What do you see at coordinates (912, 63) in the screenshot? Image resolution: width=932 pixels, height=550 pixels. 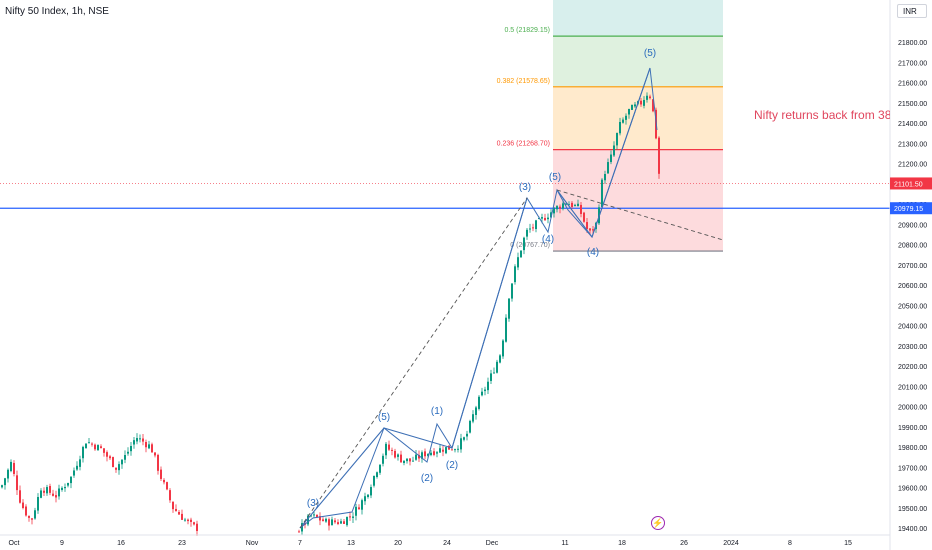 I see `price-tick: 21700.00` at bounding box center [912, 63].